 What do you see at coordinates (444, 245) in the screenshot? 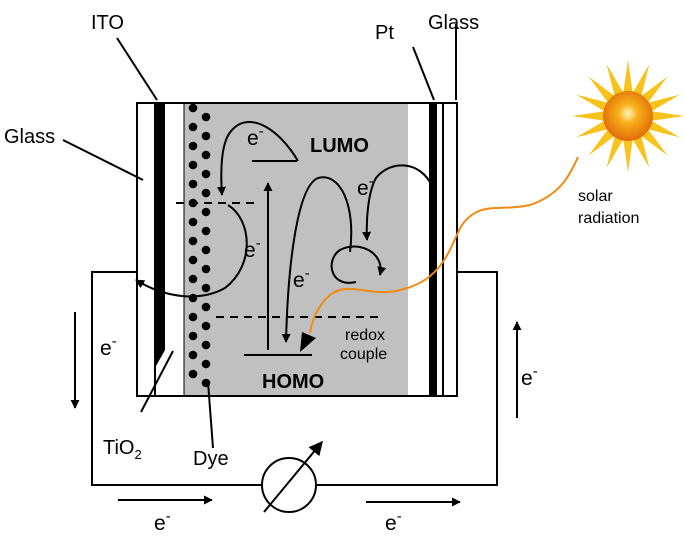
I see `solar-radiation-path` at bounding box center [444, 245].